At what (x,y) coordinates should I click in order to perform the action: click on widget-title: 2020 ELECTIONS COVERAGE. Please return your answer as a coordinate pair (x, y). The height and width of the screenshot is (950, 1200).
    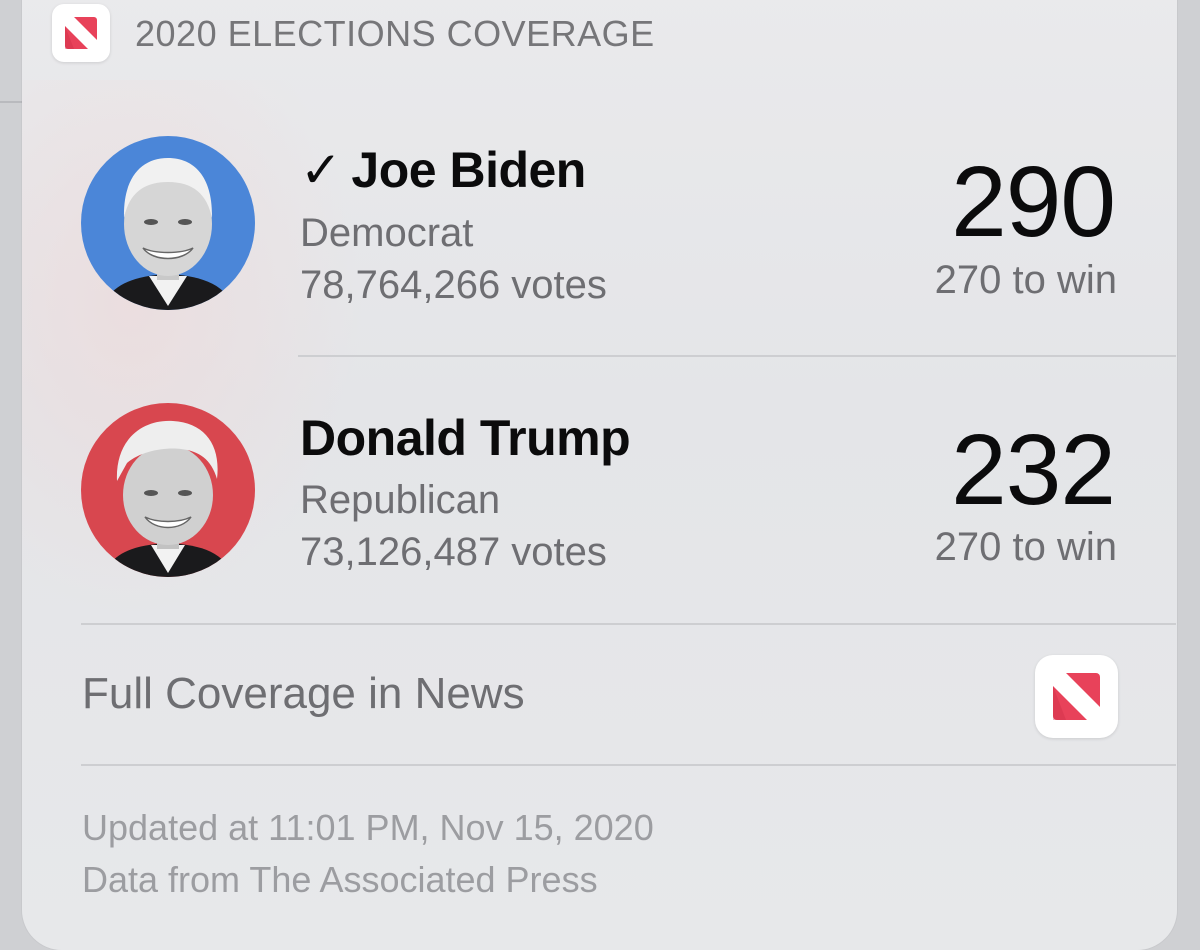
    Looking at the image, I should click on (395, 33).